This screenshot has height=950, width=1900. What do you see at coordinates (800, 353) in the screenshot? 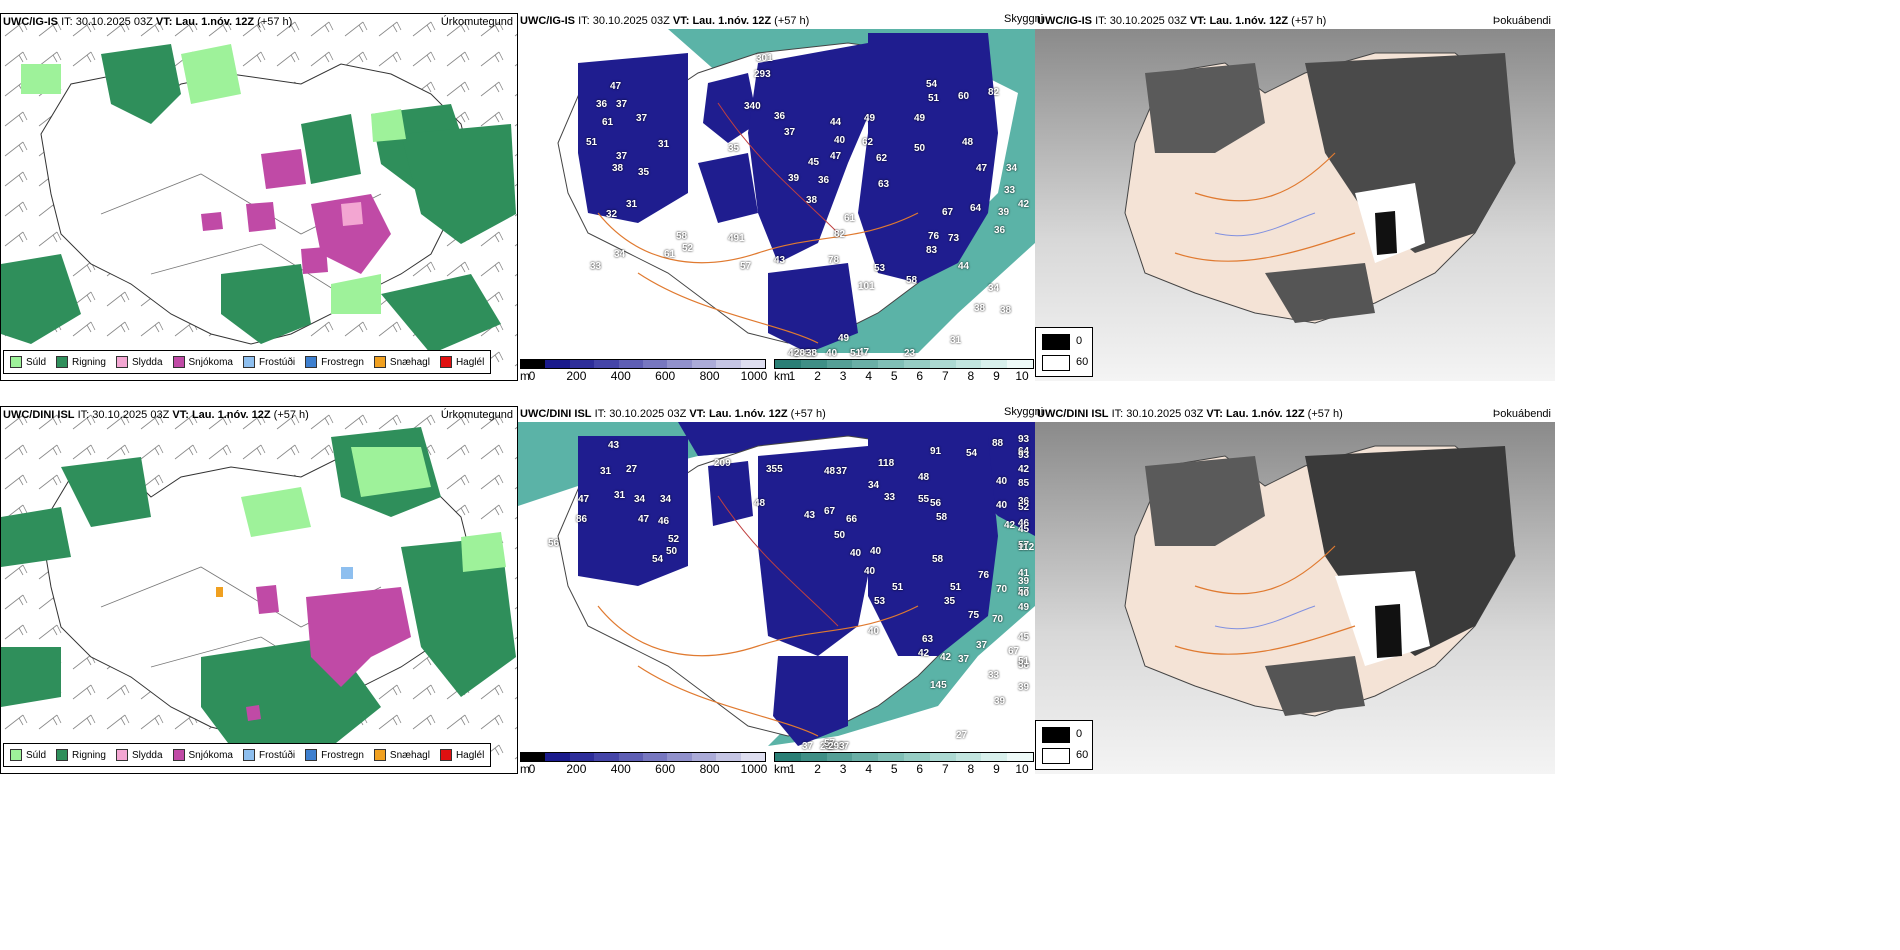
I see `cloud-base-label: 28` at bounding box center [800, 353].